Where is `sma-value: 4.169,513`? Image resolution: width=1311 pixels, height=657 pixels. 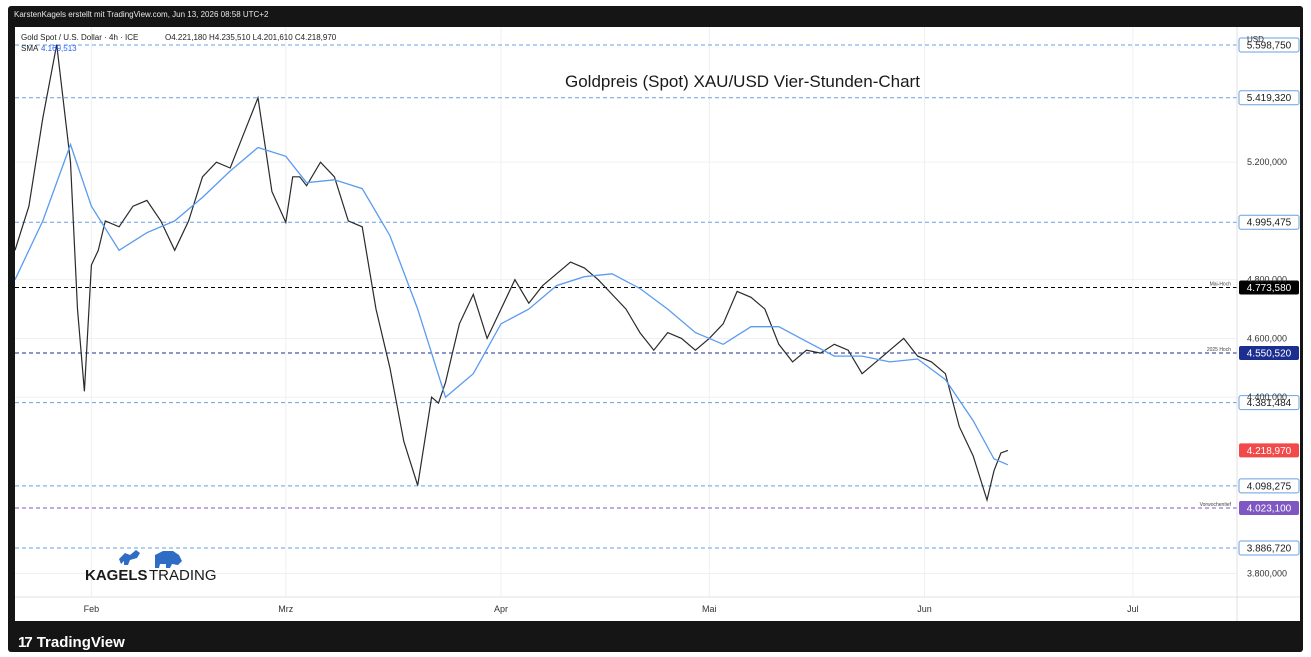 sma-value: 4.169,513 is located at coordinates (59, 48).